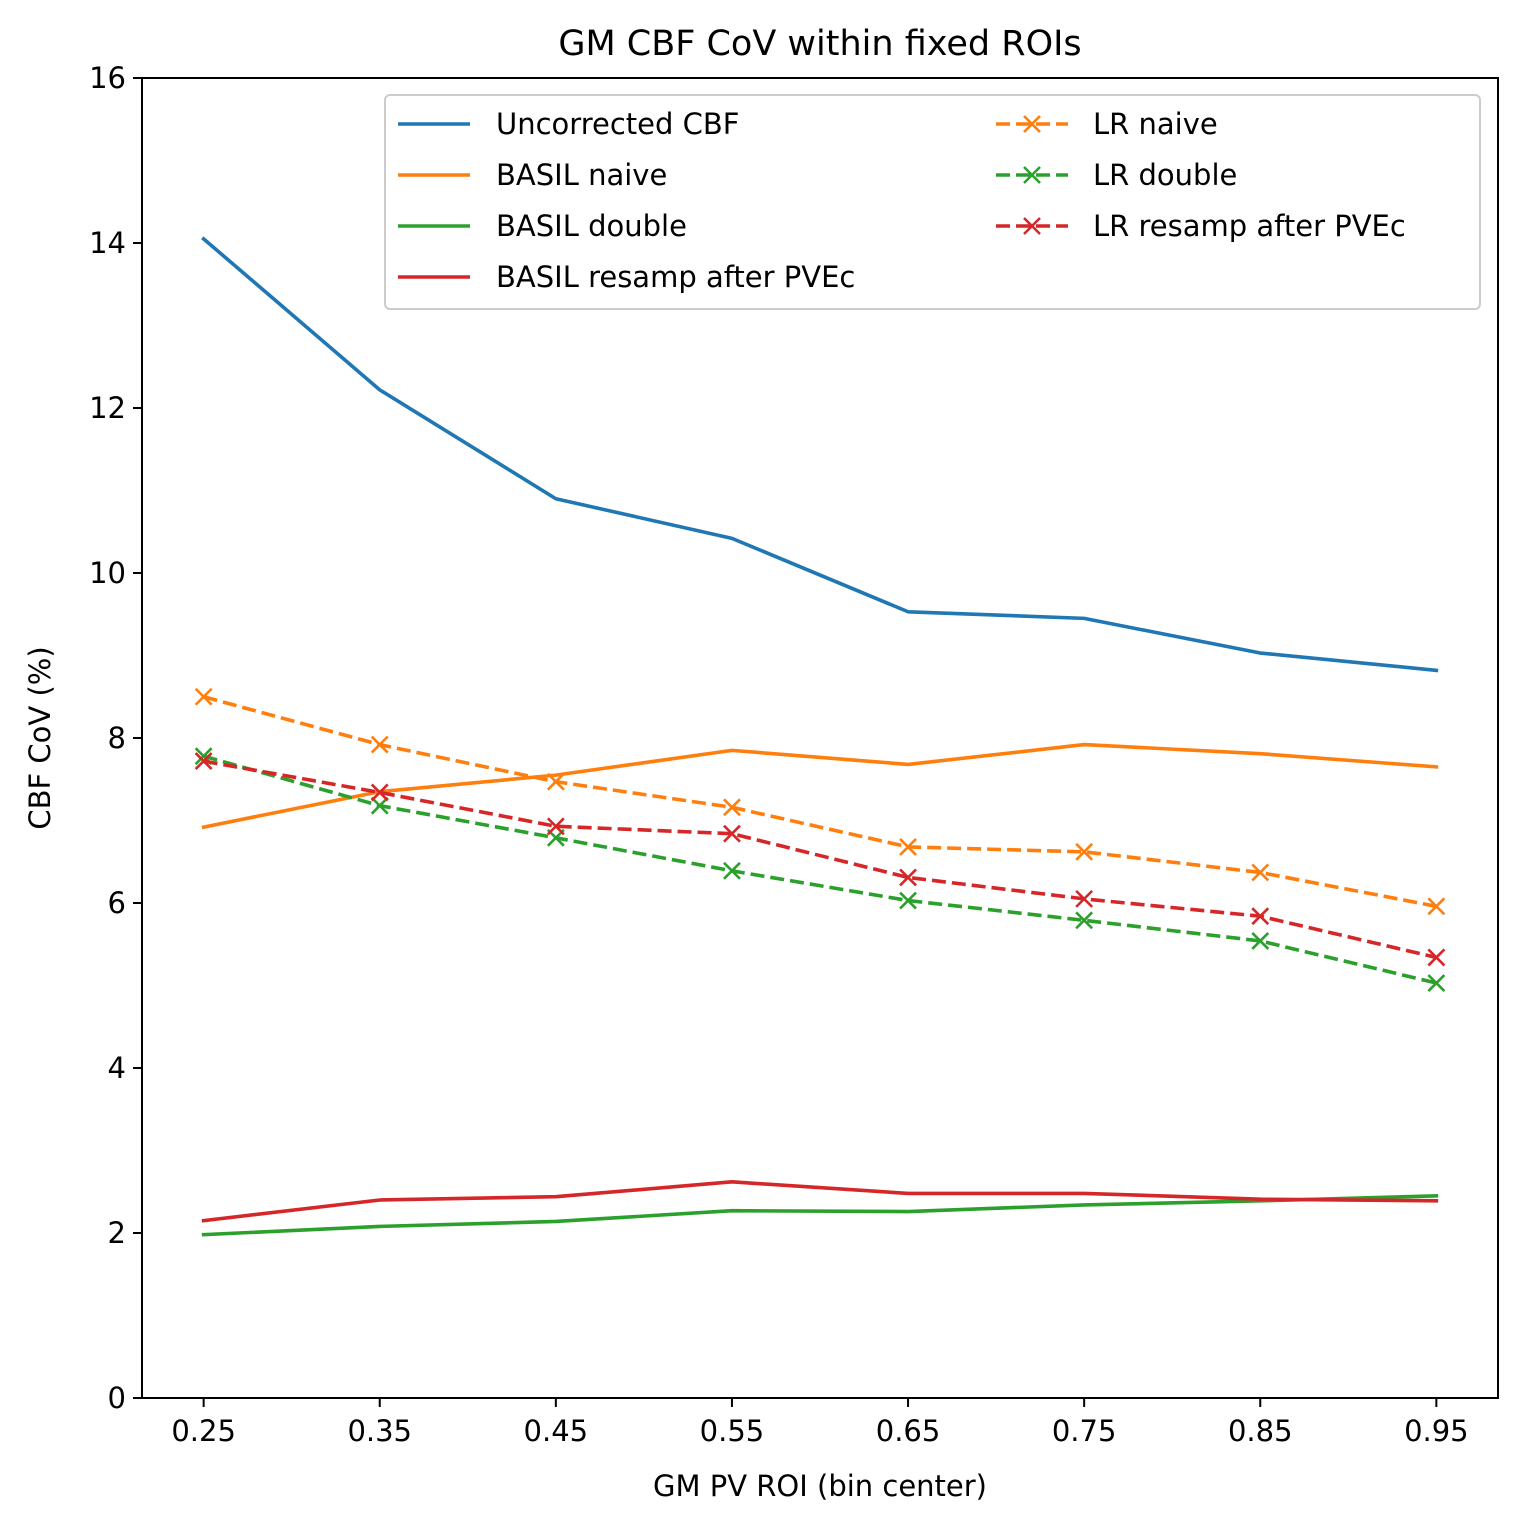 This screenshot has height=1534, width=1522. Describe the element at coordinates (117, 1068) in the screenshot. I see `y-tick-label: 4` at that location.